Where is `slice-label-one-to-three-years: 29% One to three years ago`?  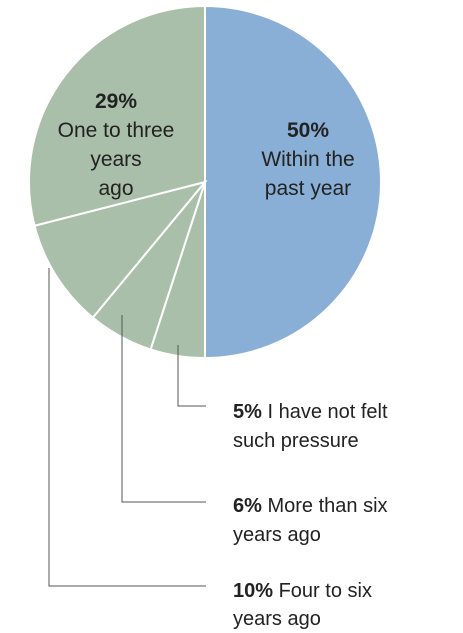 slice-label-one-to-three-years: 29% One to three years ago is located at coordinates (116, 145).